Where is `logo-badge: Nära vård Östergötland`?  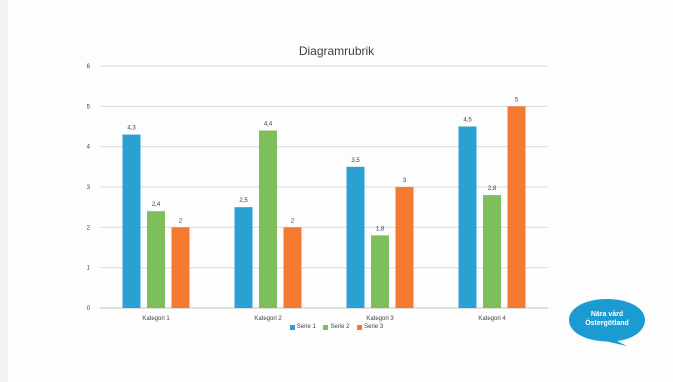
logo-badge: Nära vård Östergötland is located at coordinates (607, 322).